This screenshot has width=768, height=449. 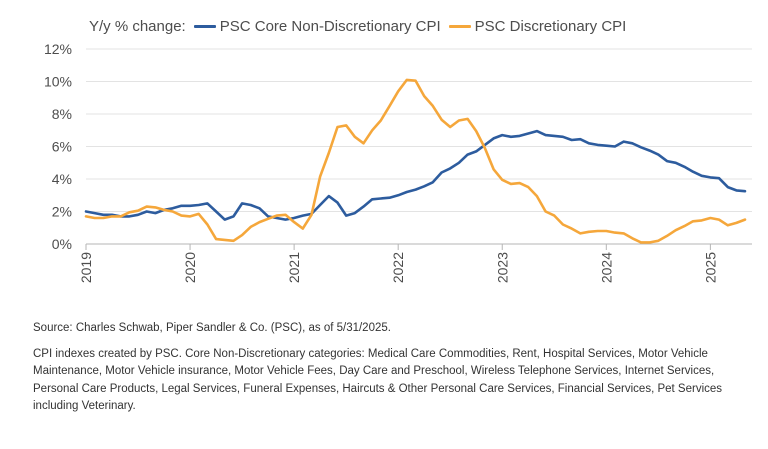 What do you see at coordinates (294, 267) in the screenshot?
I see `x-tick-label: 2021` at bounding box center [294, 267].